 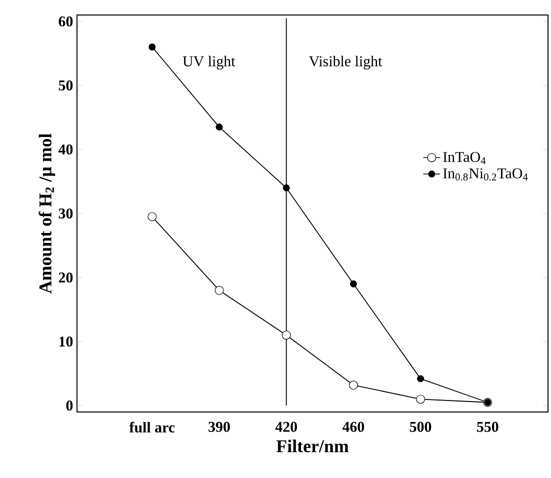 What do you see at coordinates (464, 158) in the screenshot?
I see `legend-label: InTaO$_{4}$` at bounding box center [464, 158].